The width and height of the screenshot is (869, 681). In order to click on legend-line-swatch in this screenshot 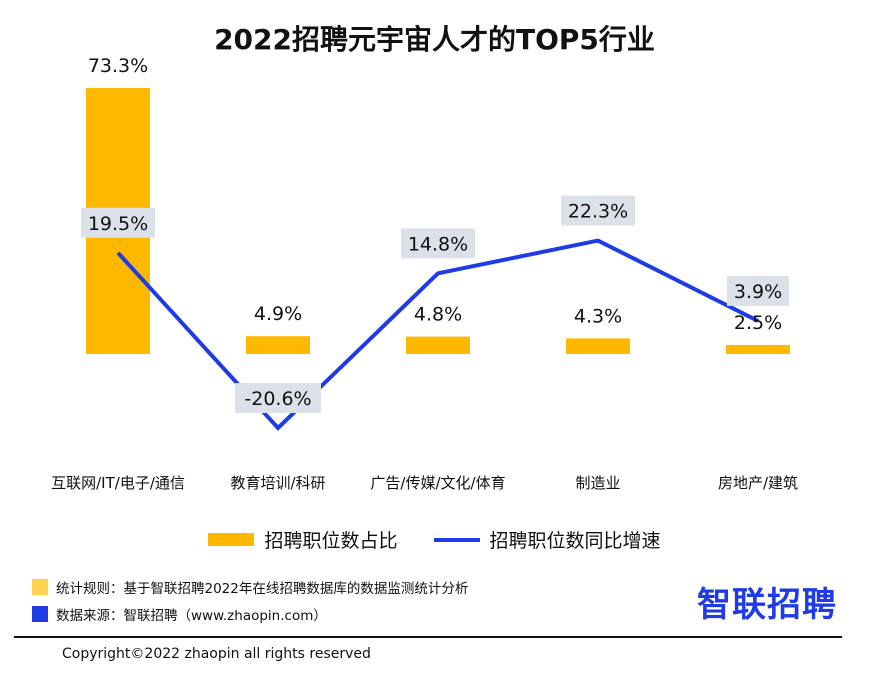, I will do `click(456, 539)`.